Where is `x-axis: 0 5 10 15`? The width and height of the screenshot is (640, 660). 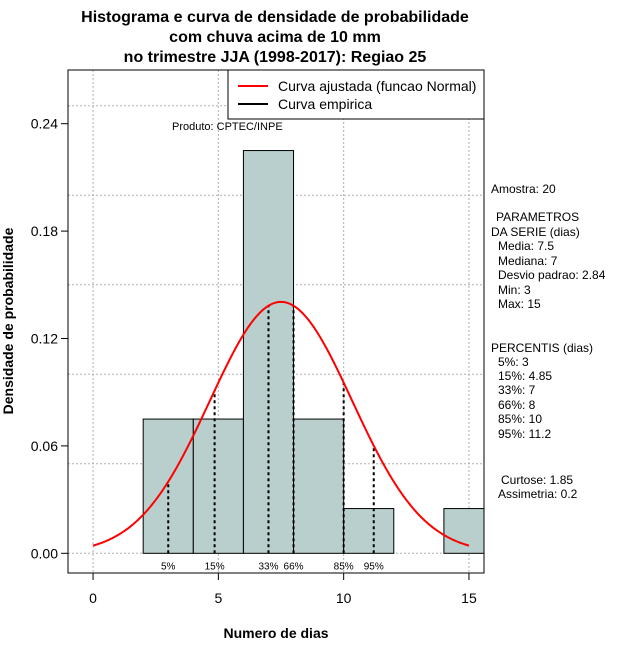
x-axis: 0 5 10 15 is located at coordinates (283, 589).